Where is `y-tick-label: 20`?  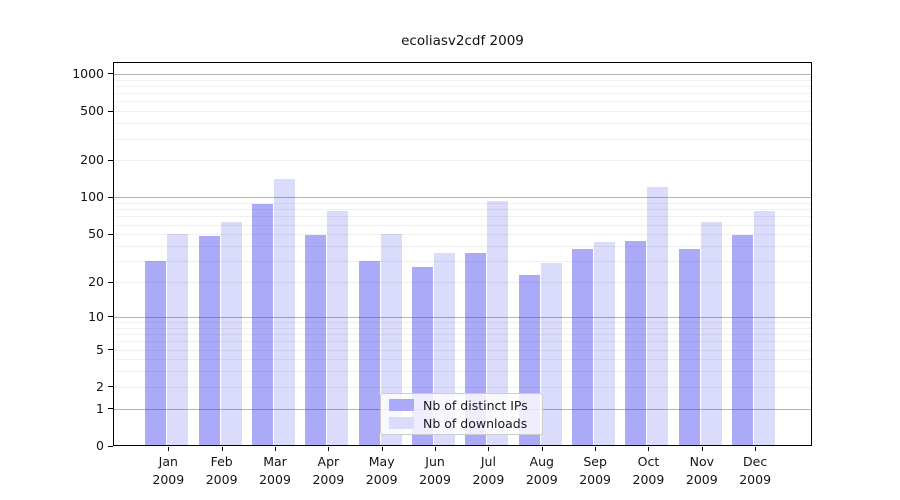 y-tick-label: 20 is located at coordinates (96, 282).